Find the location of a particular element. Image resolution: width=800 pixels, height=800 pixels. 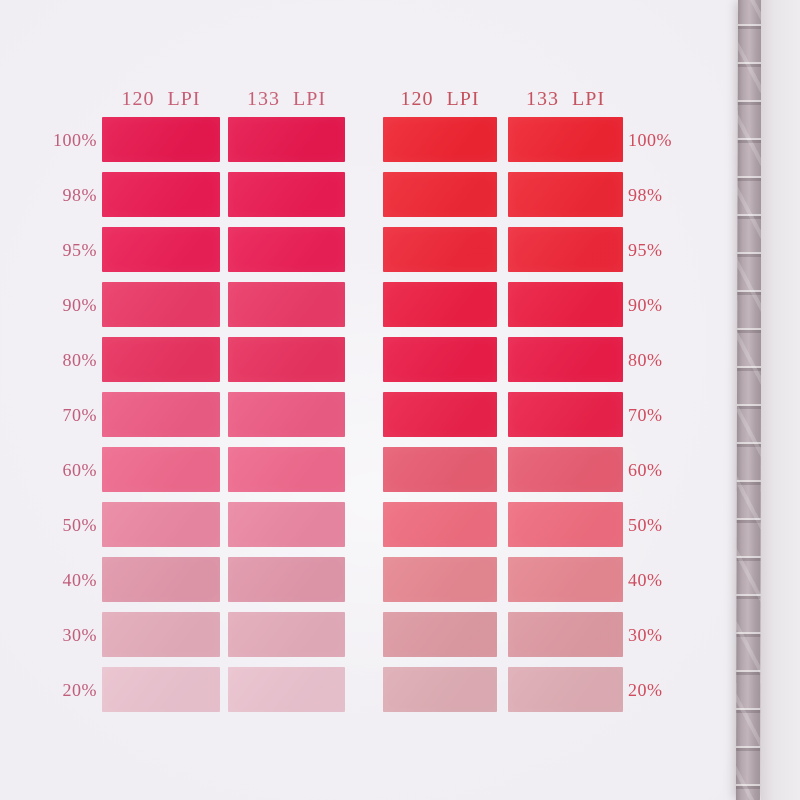

tint-swatch-left-0-50% is located at coordinates (161, 524).